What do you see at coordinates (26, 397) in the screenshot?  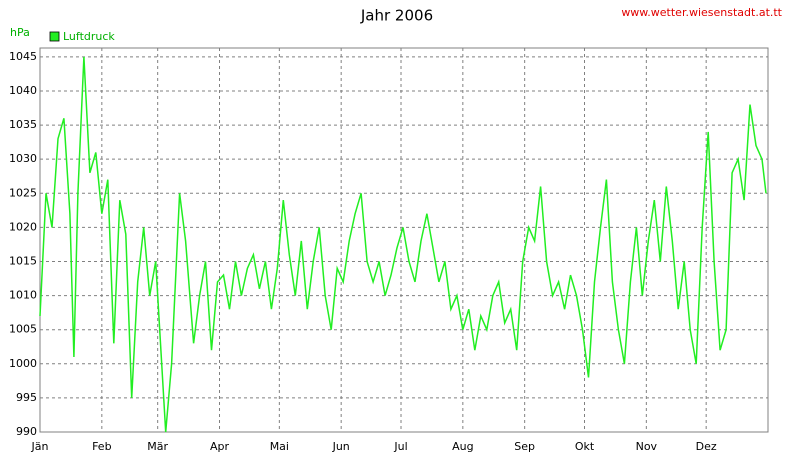 I see `y-tick-label: 995` at bounding box center [26, 397].